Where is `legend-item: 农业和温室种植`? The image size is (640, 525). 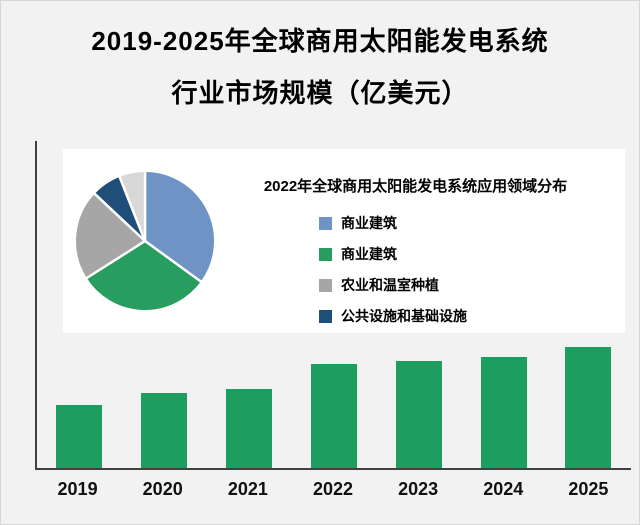 legend-item: 农业和温室种植 is located at coordinates (393, 285).